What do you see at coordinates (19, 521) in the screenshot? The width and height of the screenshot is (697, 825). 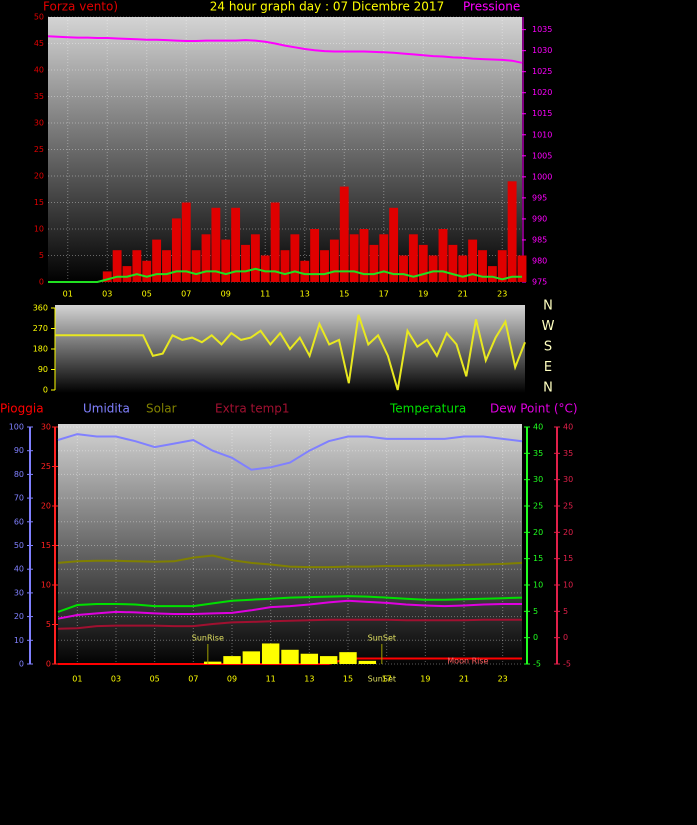 I see `y-tick-label: 60` at bounding box center [19, 521].